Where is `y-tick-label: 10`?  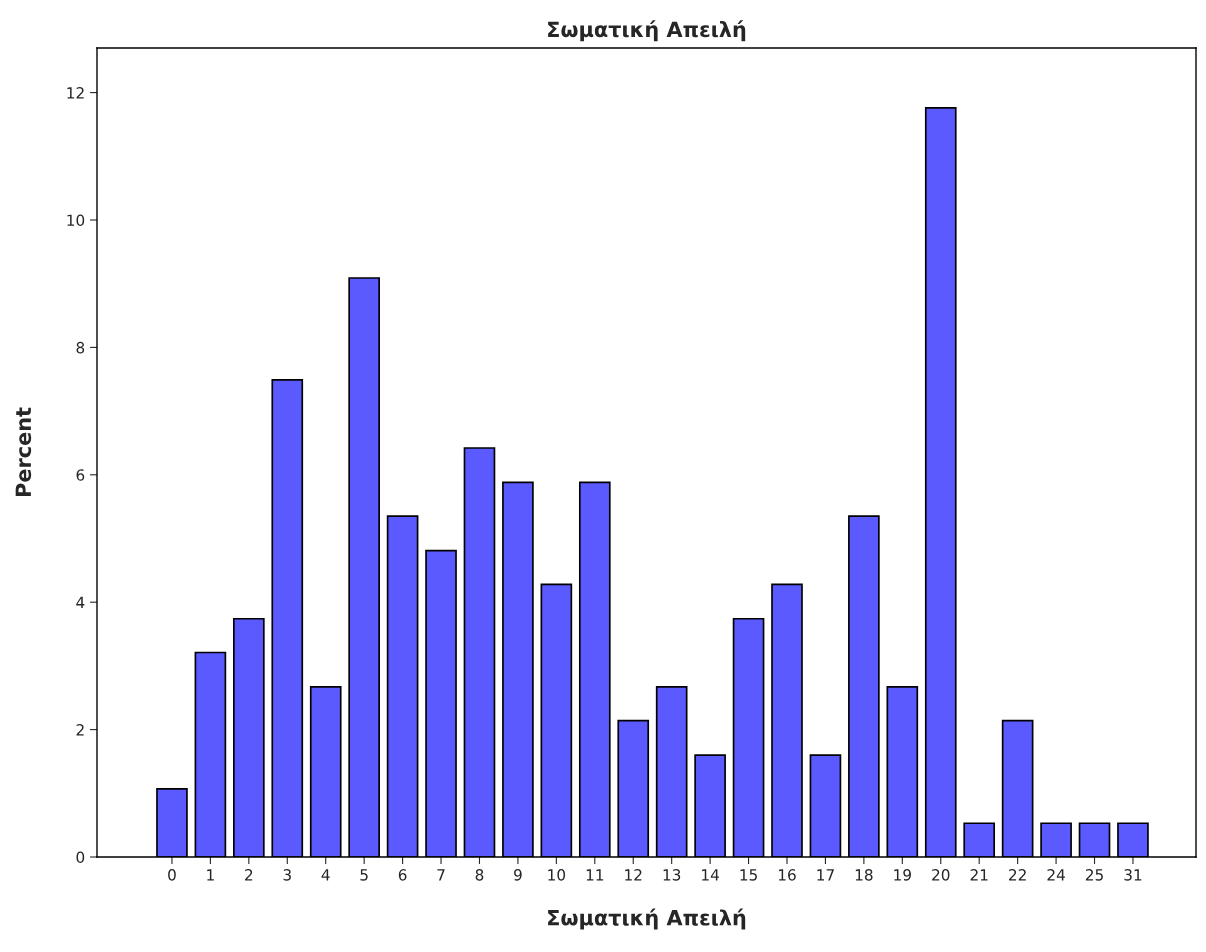
y-tick-label: 10 is located at coordinates (76, 220).